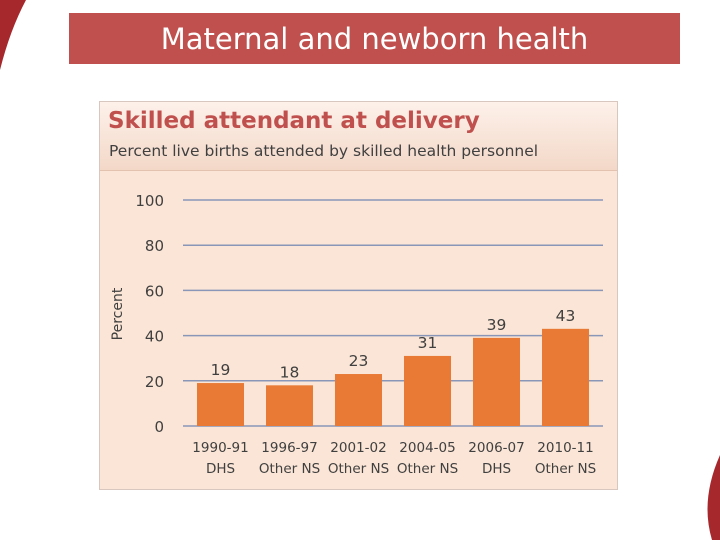  What do you see at coordinates (565, 448) in the screenshot?
I see `x-tick-label: 2010-11` at bounding box center [565, 448].